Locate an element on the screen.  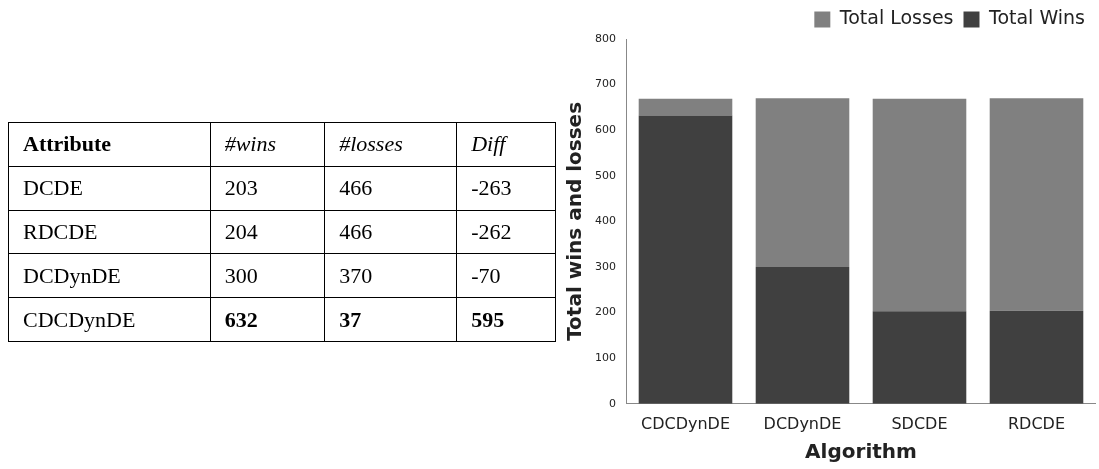
y-axis-title: Attribute is located at coordinates (109, 144).